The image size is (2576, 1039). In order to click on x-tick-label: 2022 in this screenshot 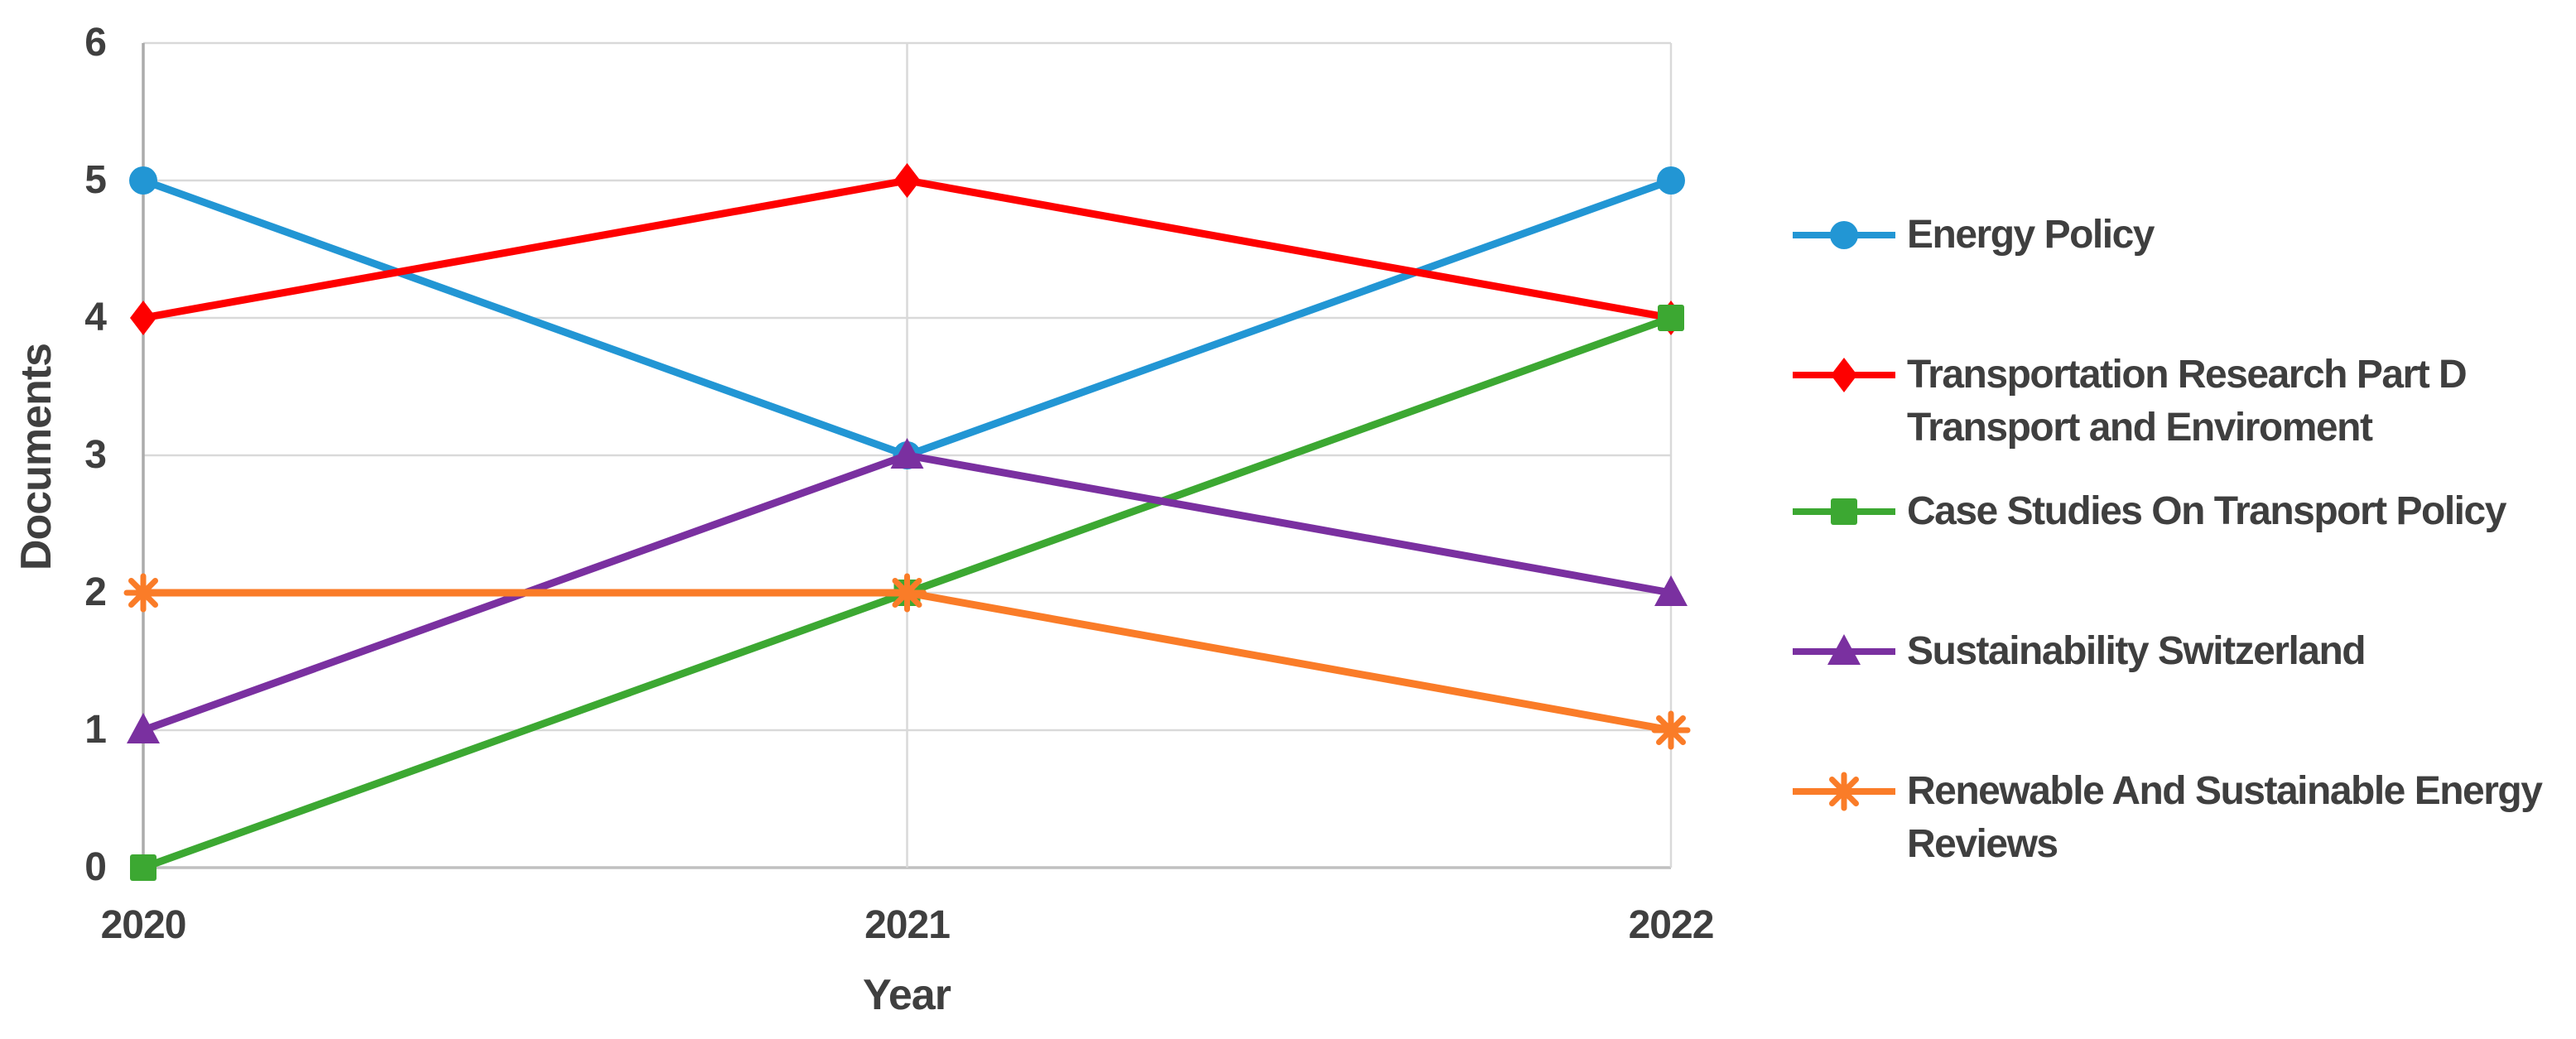, I will do `click(1671, 925)`.